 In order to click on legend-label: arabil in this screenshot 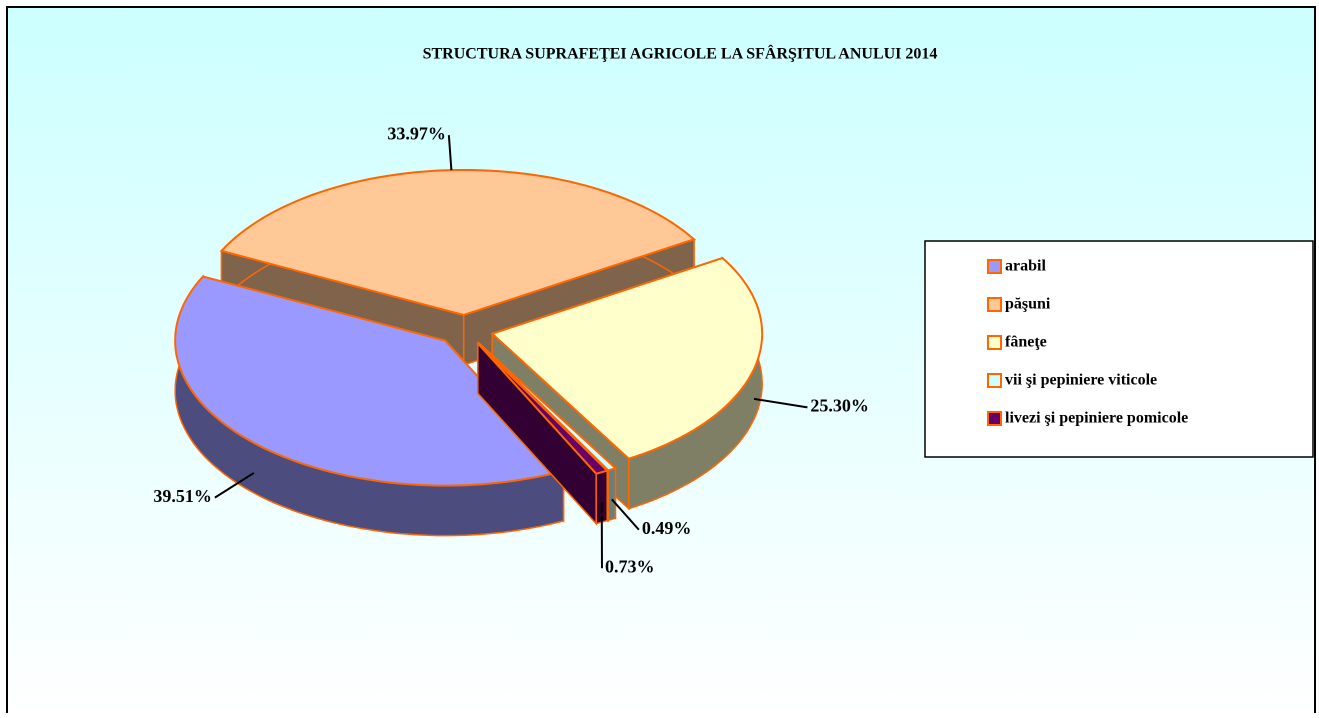, I will do `click(1025, 266)`.